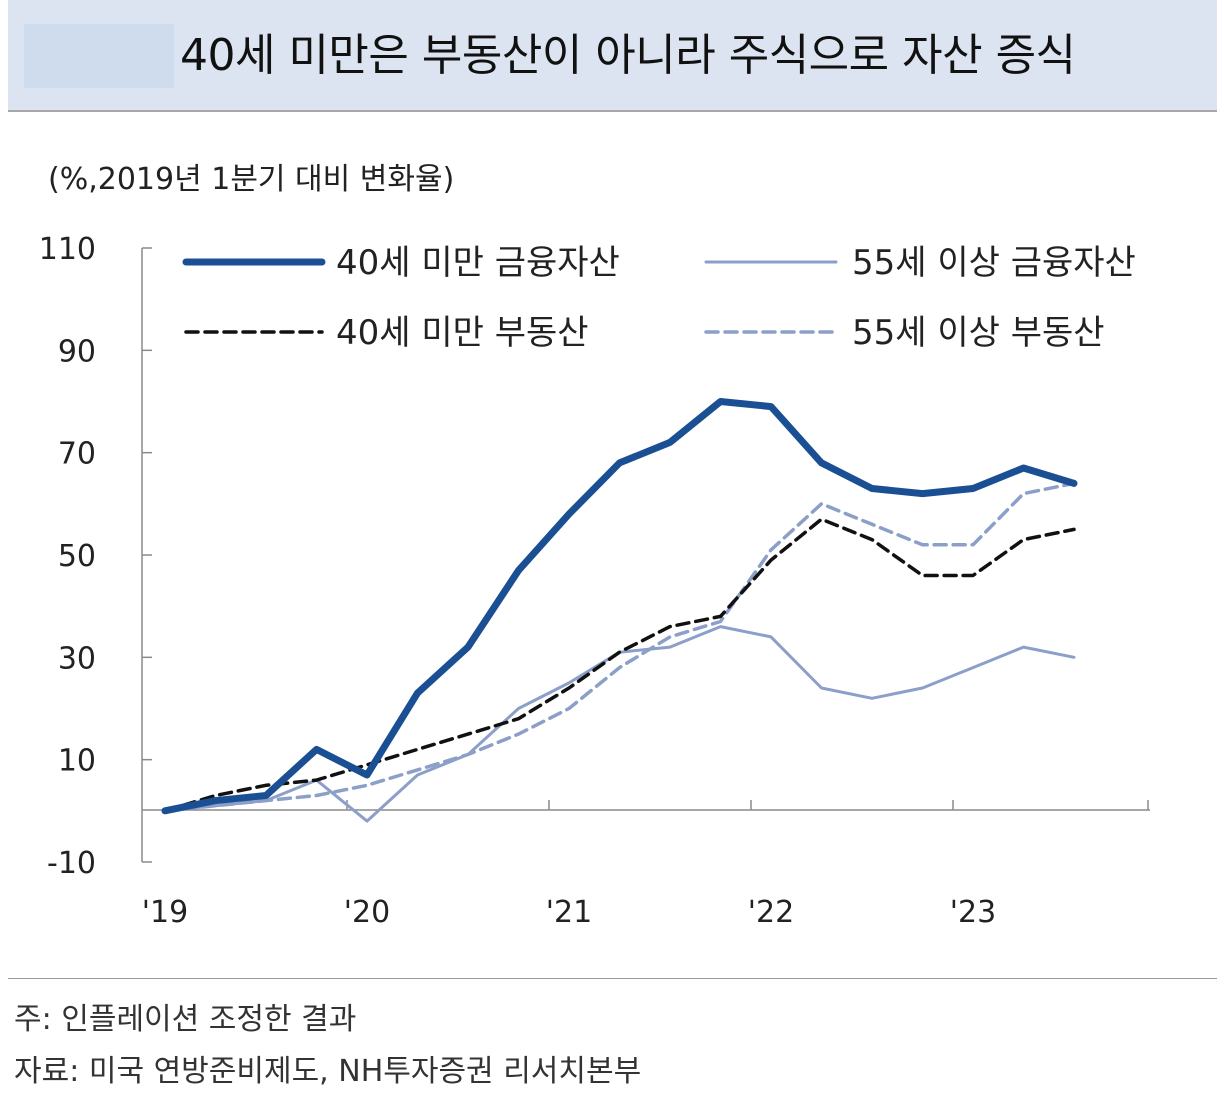 The image size is (1225, 1104). I want to click on title-bar, so click(612, 56).